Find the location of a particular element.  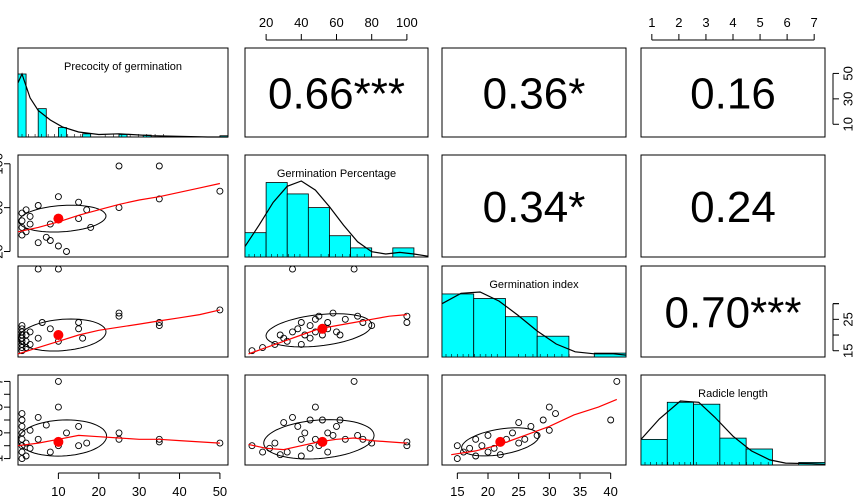

correlation-label-4: 0.24 is located at coordinates (733, 207).